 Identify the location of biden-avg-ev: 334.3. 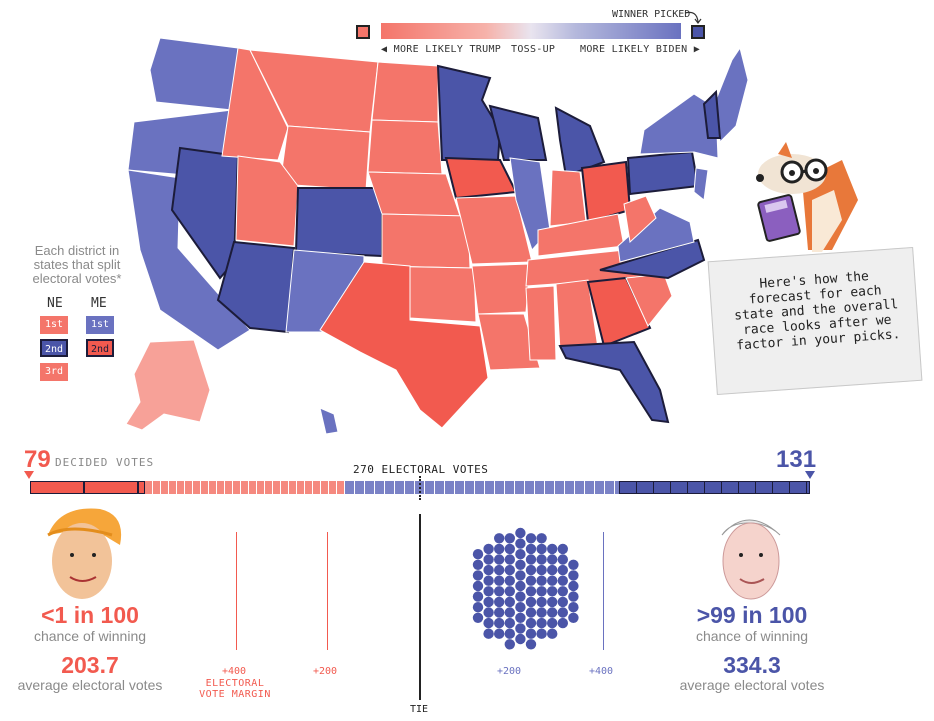
(752, 665).